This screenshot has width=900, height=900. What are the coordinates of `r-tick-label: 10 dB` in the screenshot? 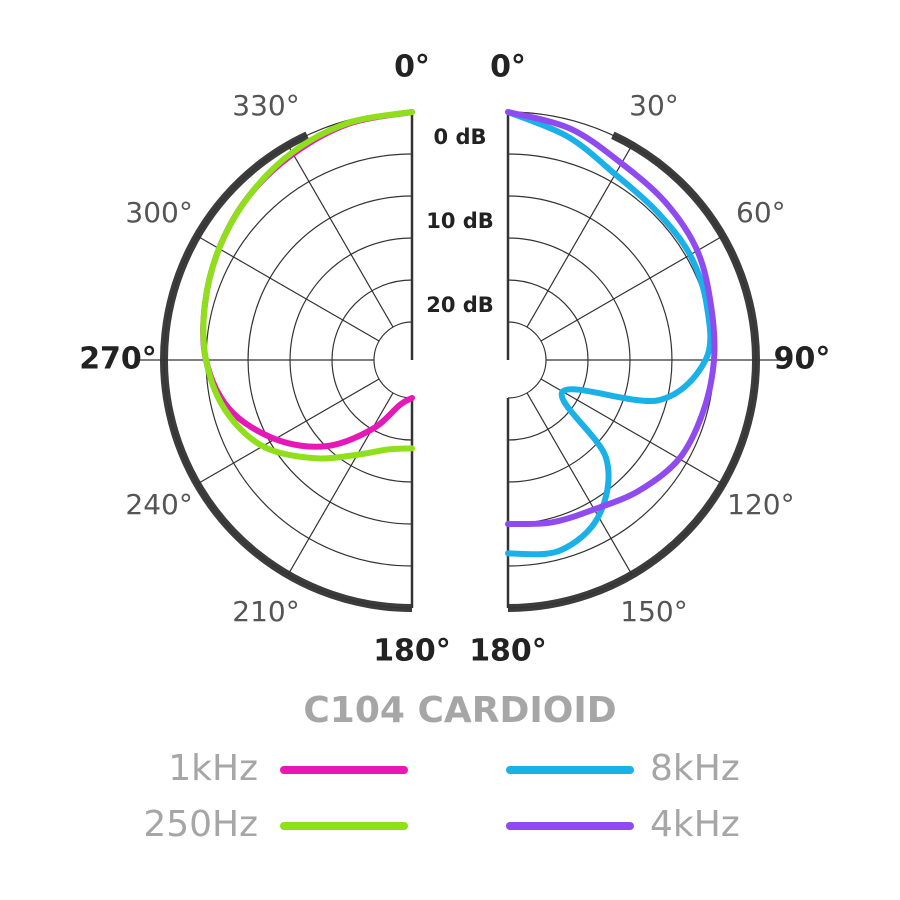 It's located at (460, 221).